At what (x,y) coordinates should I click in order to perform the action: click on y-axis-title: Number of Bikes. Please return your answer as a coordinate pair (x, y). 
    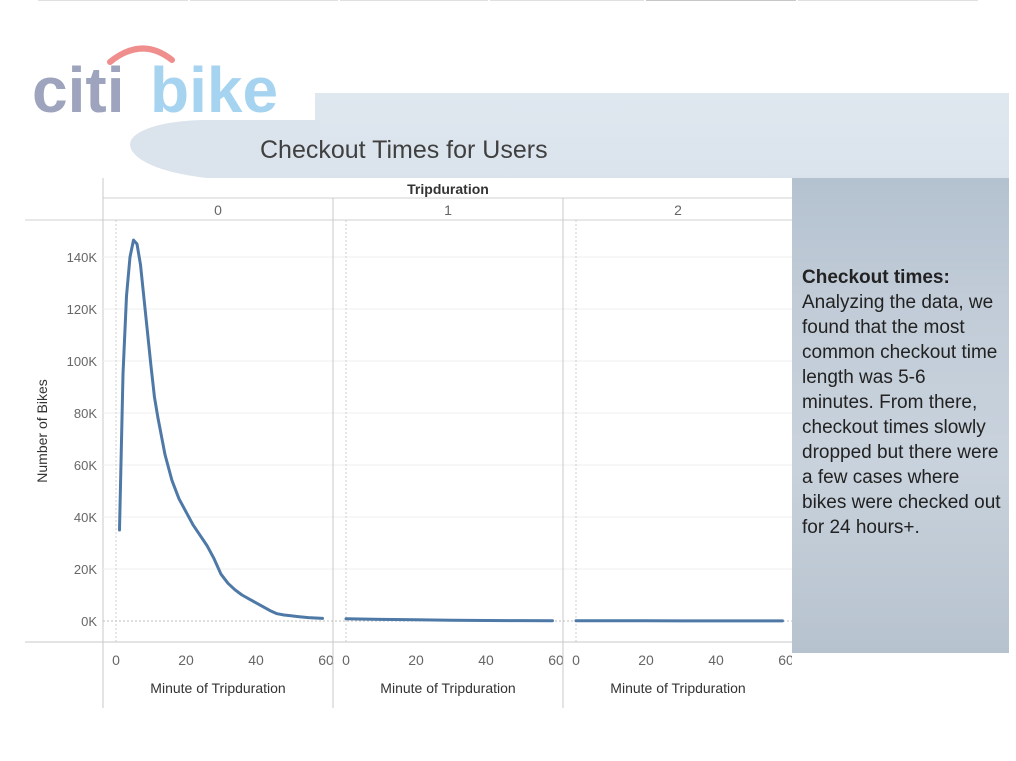
    Looking at the image, I should click on (42, 430).